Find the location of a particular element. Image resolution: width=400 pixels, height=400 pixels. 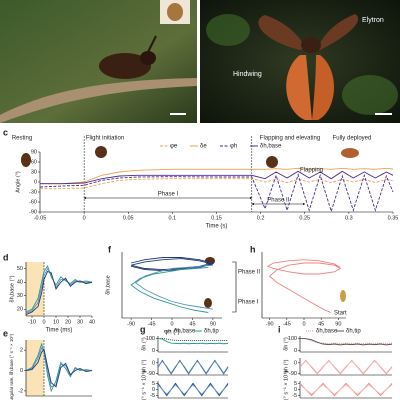

y-axis-label: δh (°) is located at coordinates (144, 344).